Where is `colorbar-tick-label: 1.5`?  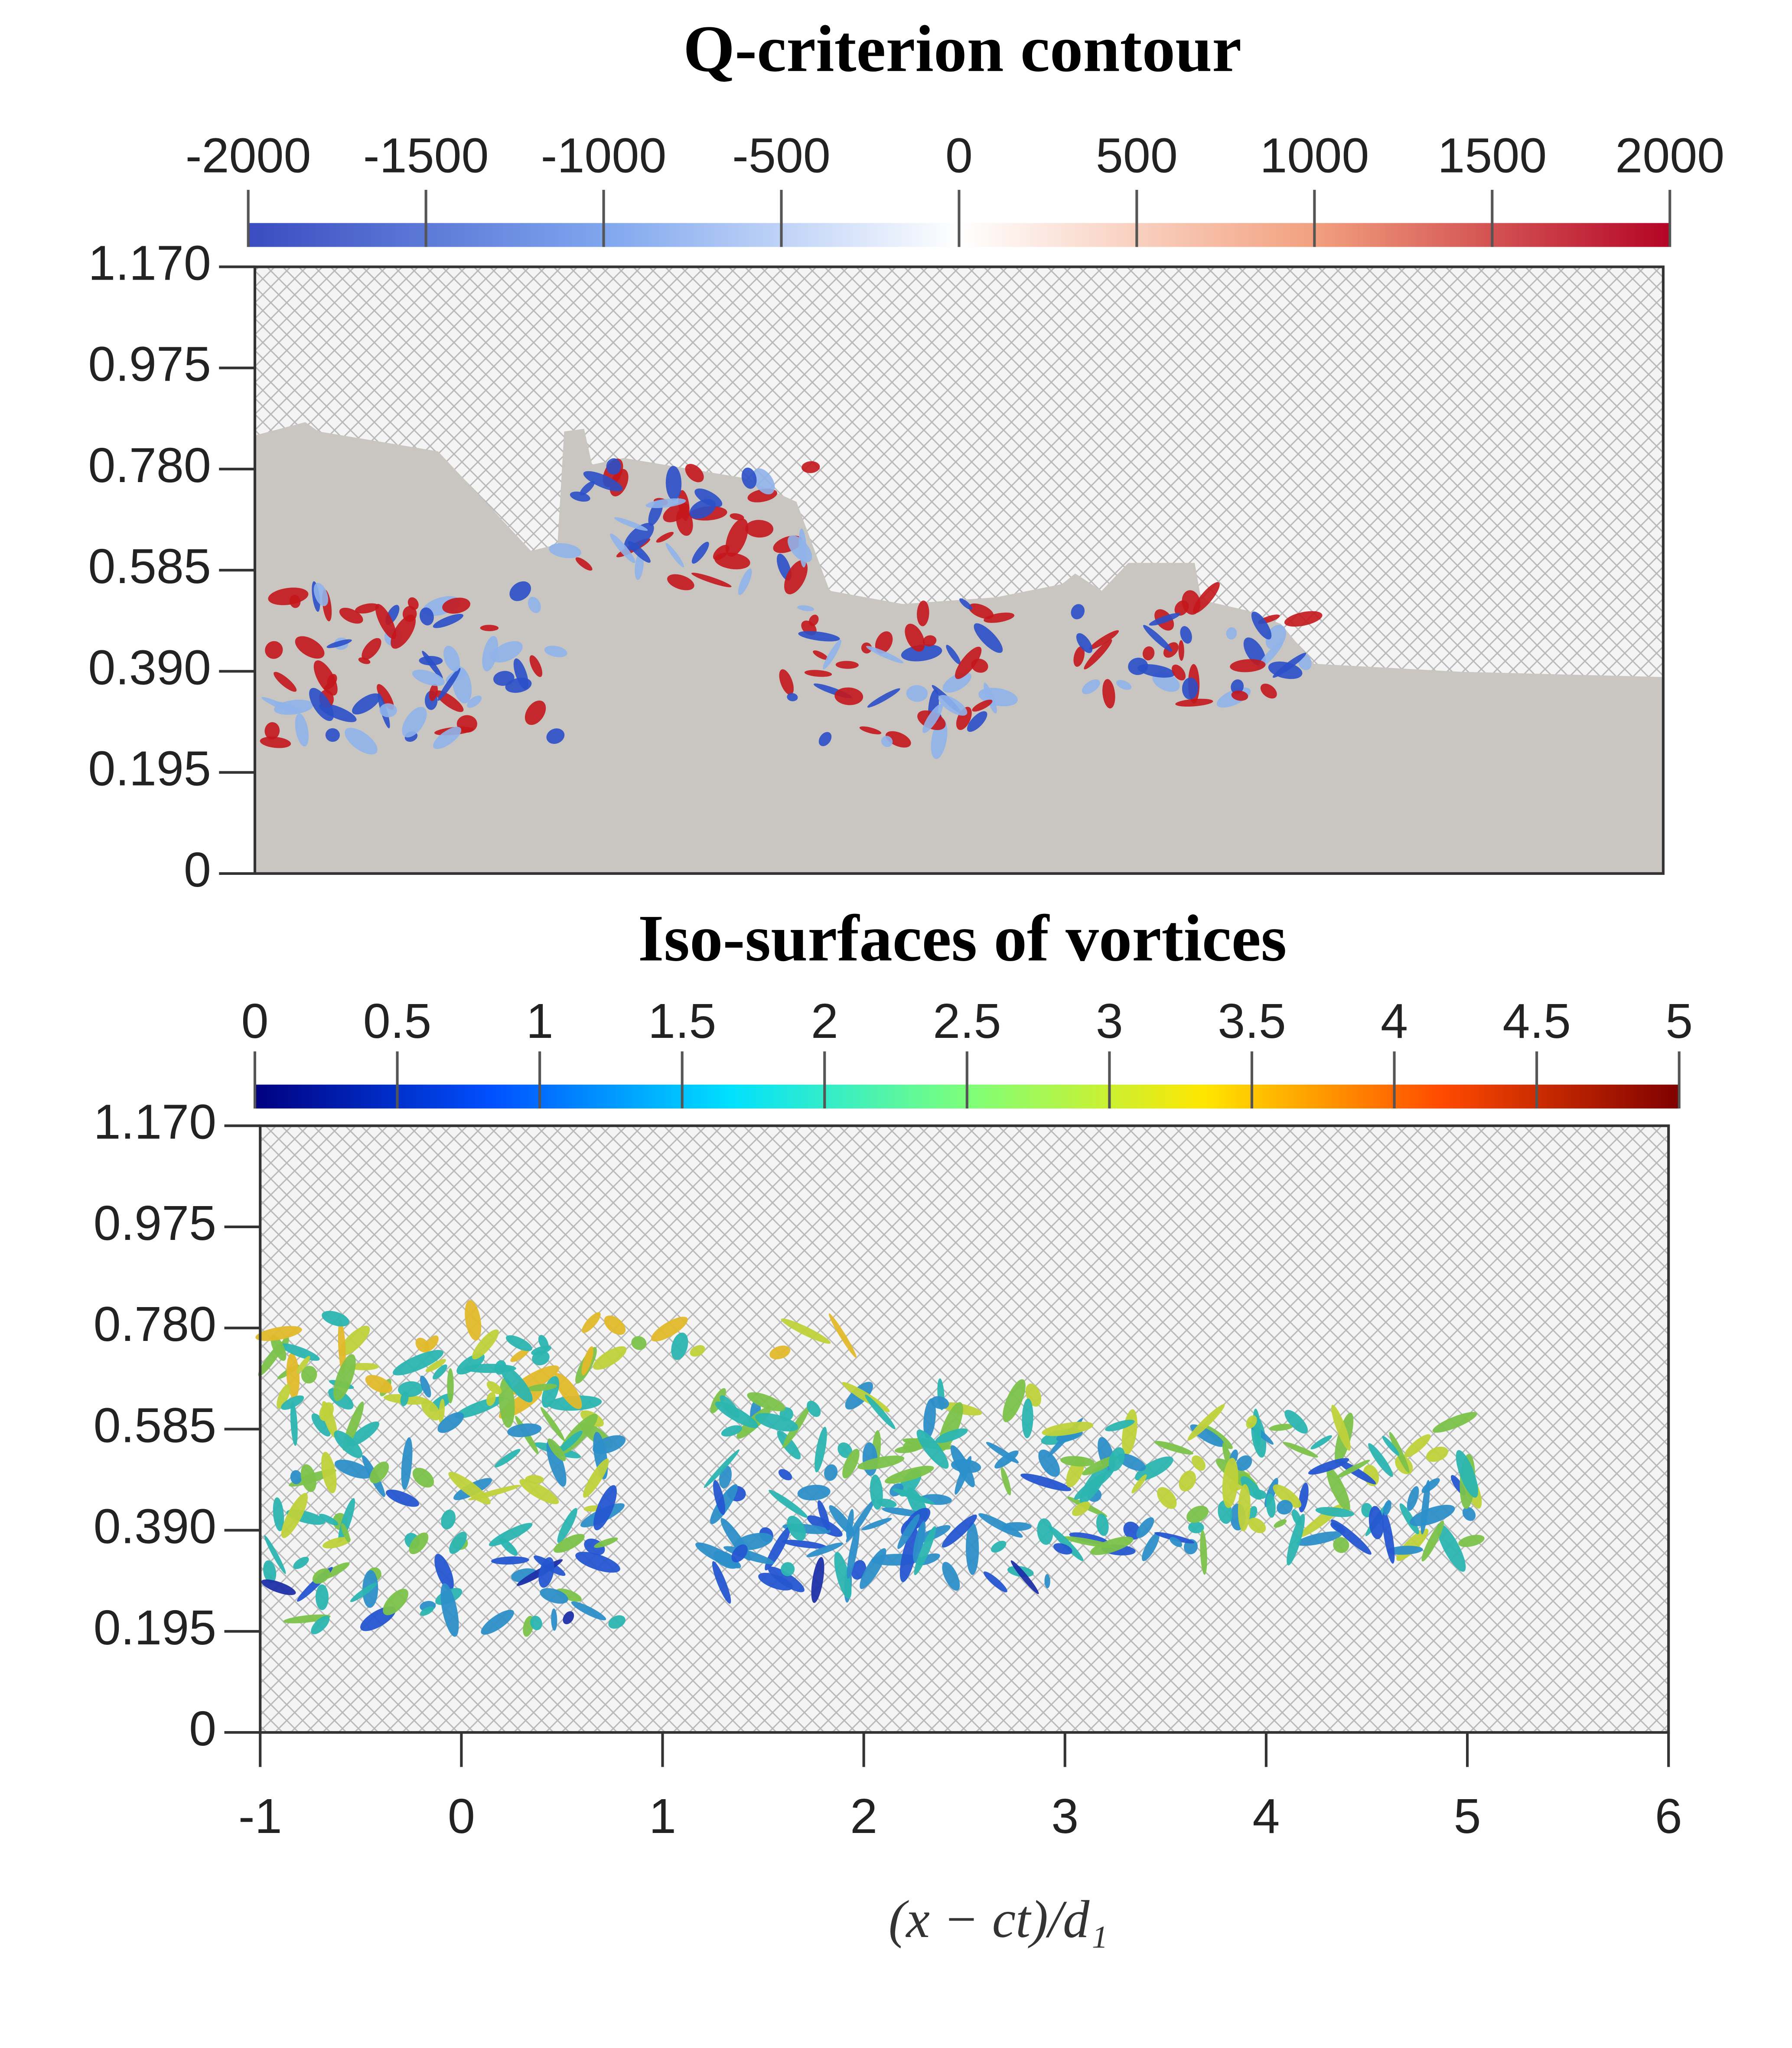
colorbar-tick-label: 1.5 is located at coordinates (682, 1021).